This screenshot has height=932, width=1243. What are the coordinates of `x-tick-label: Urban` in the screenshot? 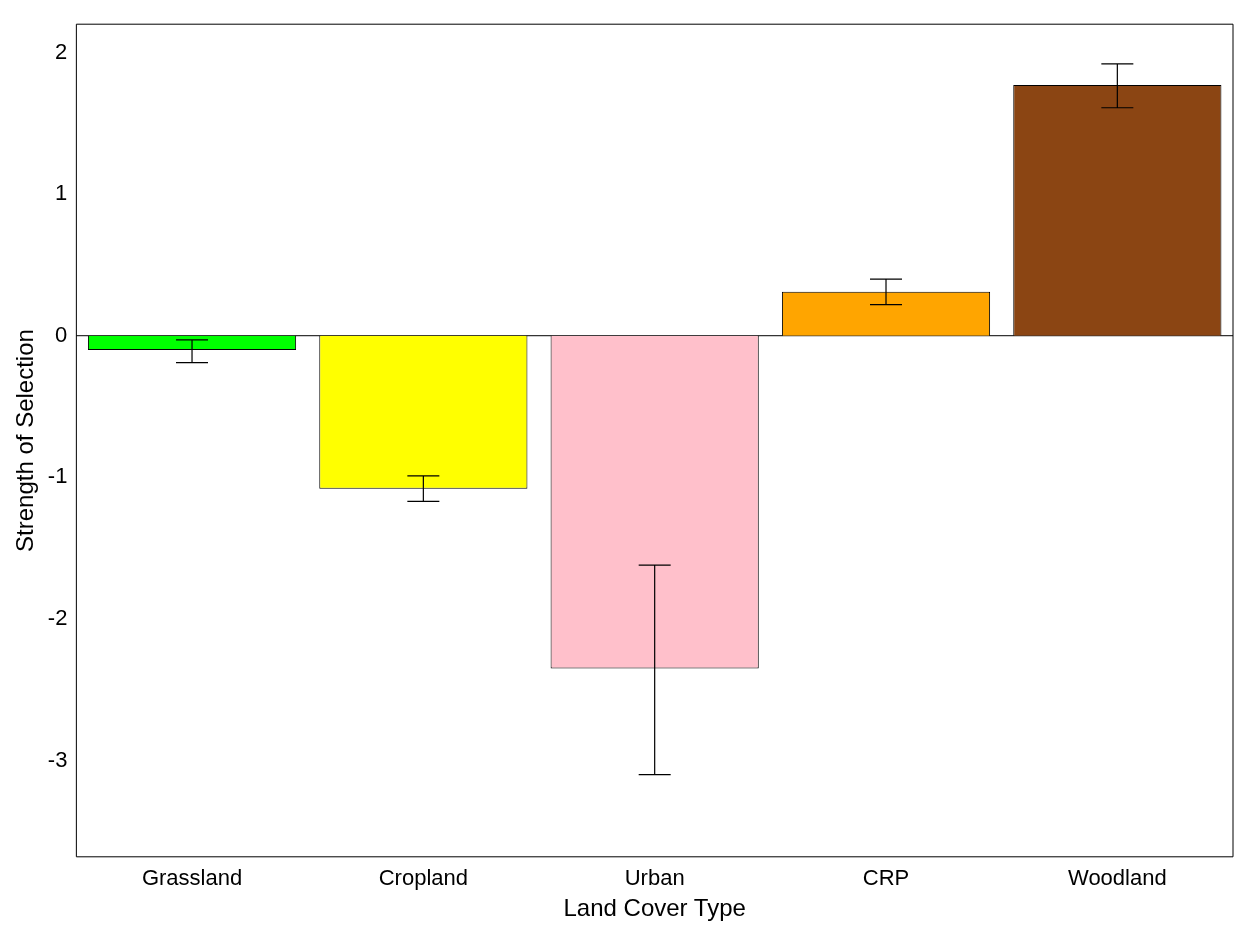 It's located at (654, 878).